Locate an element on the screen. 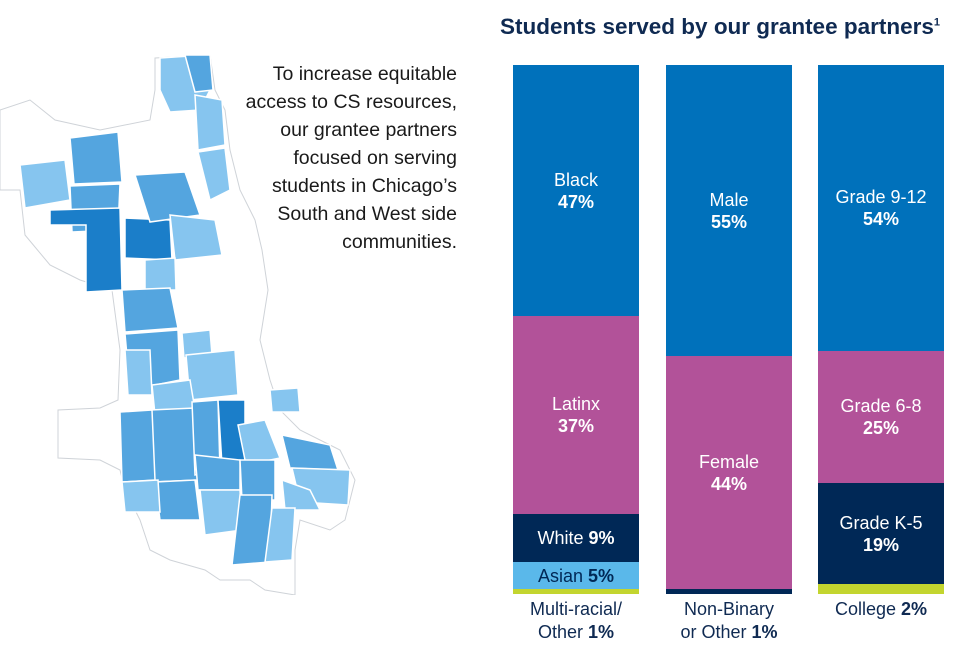 This screenshot has width=976, height=668. segment-label-group: Asian 5% is located at coordinates (576, 576).